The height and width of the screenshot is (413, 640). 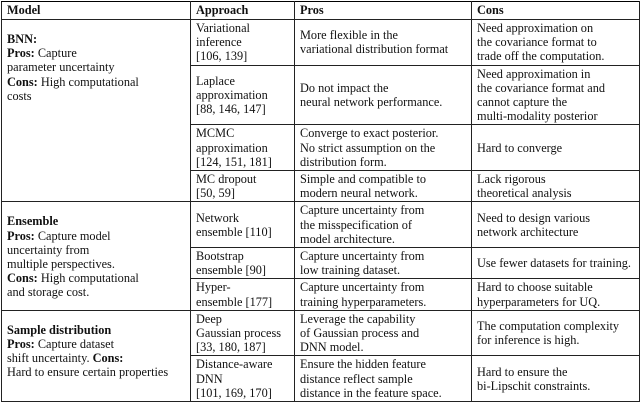 I want to click on approach-cell: MC dropout [50, 59], so click(x=242, y=186).